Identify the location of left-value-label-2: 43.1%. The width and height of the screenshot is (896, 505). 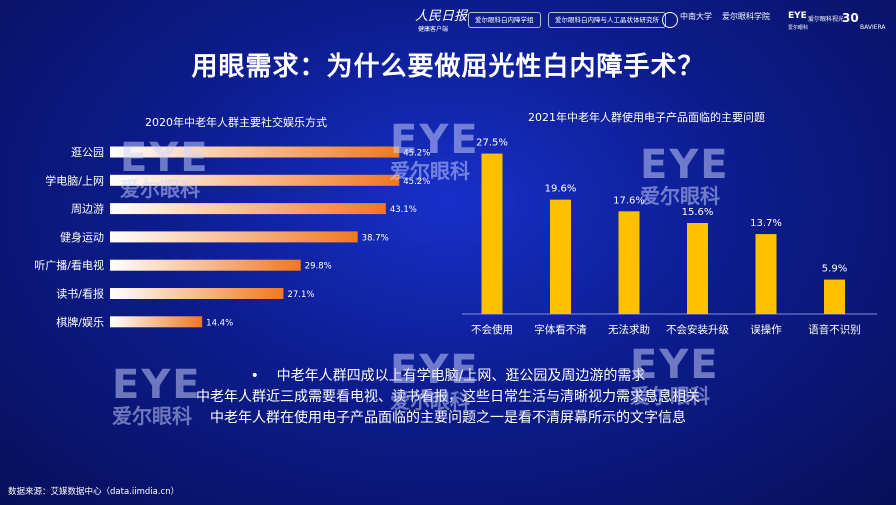
(403, 210).